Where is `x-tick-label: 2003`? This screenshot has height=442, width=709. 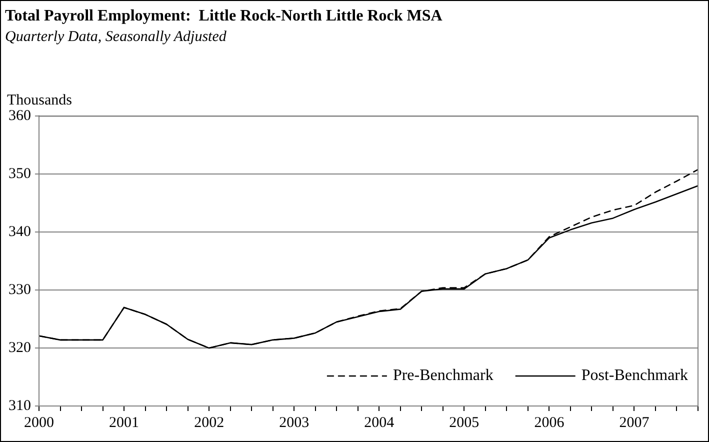 x-tick-label: 2003 is located at coordinates (294, 422).